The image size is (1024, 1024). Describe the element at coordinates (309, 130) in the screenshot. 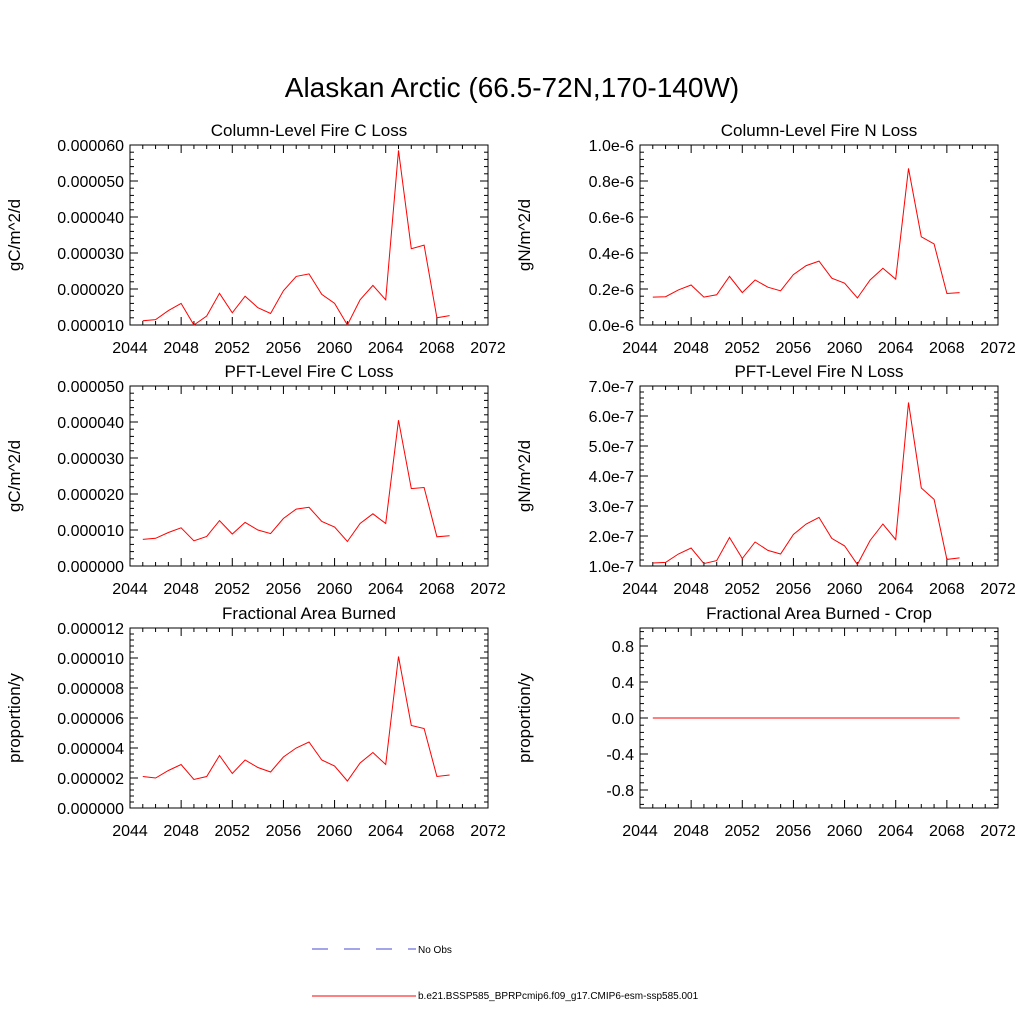

I see `panel-title: Column-Level Fire C Loss` at that location.